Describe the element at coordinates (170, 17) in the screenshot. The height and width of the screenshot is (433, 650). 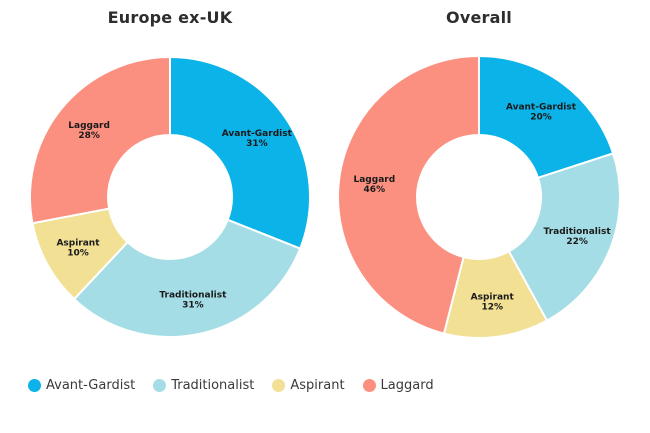
I see `chart-title-europe-ex-uk: Europe ex-UK` at that location.